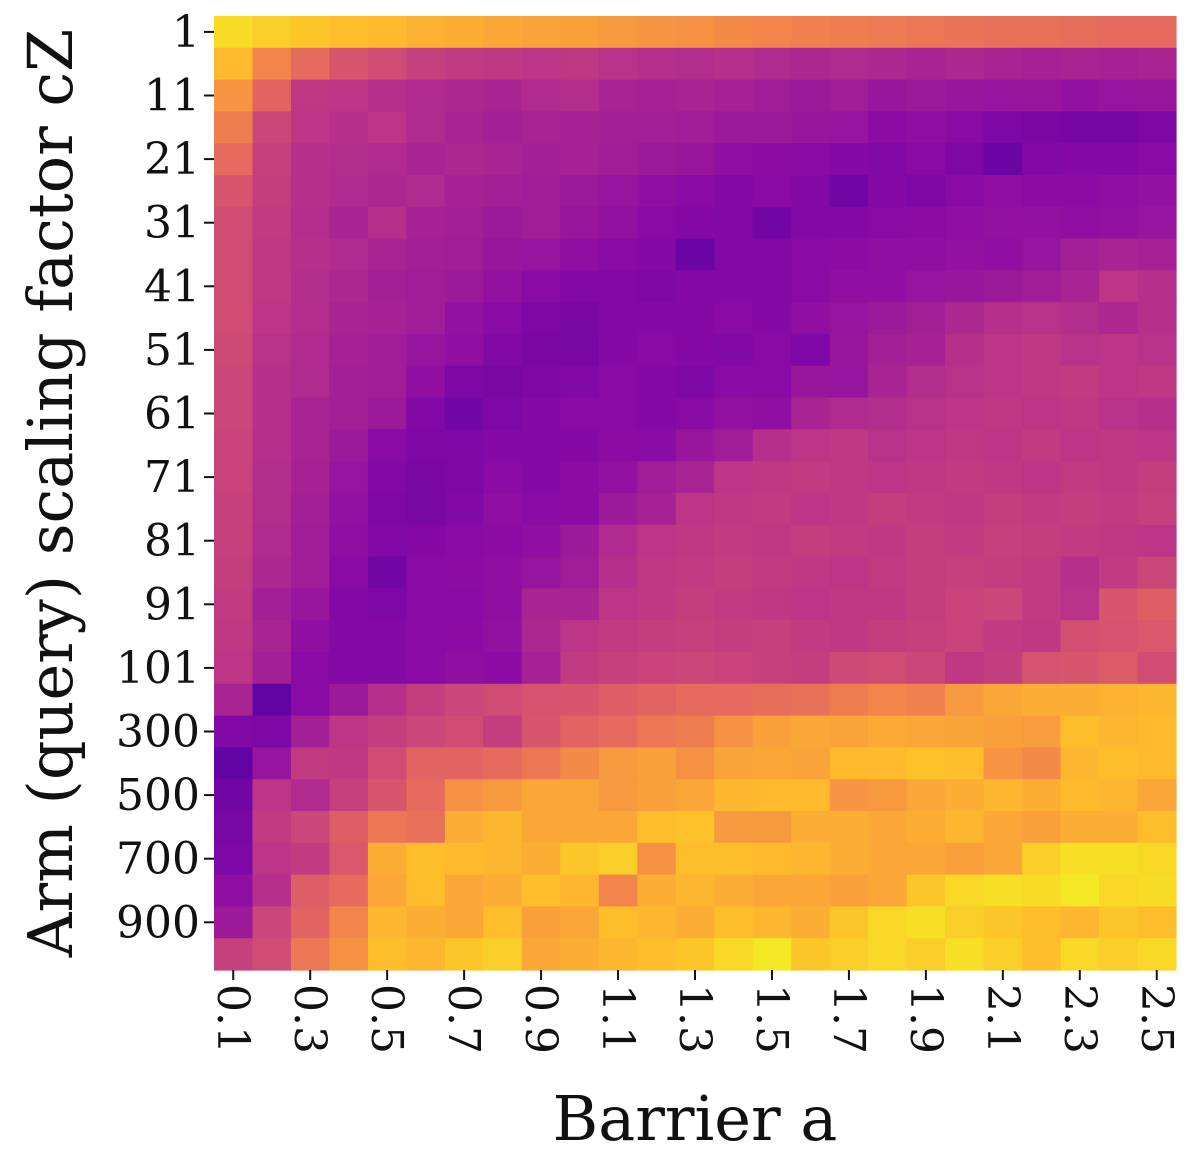 Image resolution: width=1196 pixels, height=1168 pixels. I want to click on y-tick-label: 700, so click(158, 859).